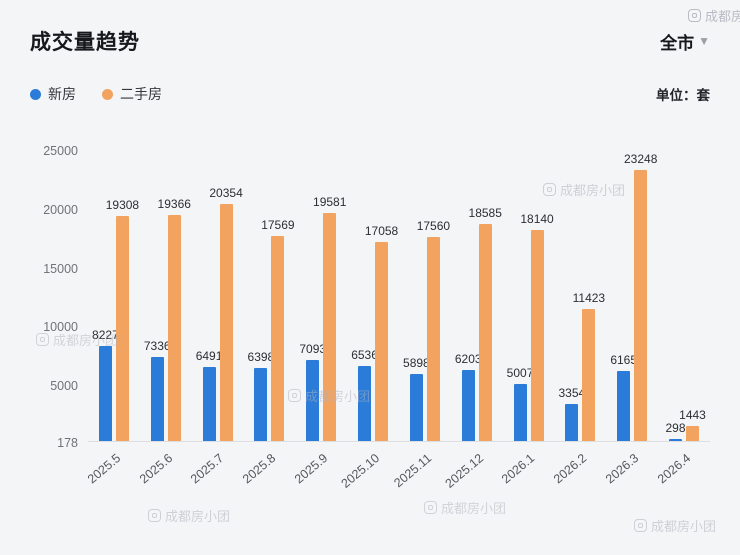 This screenshot has height=555, width=740. Describe the element at coordinates (675, 428) in the screenshot. I see `bar-value-label: 298` at that location.